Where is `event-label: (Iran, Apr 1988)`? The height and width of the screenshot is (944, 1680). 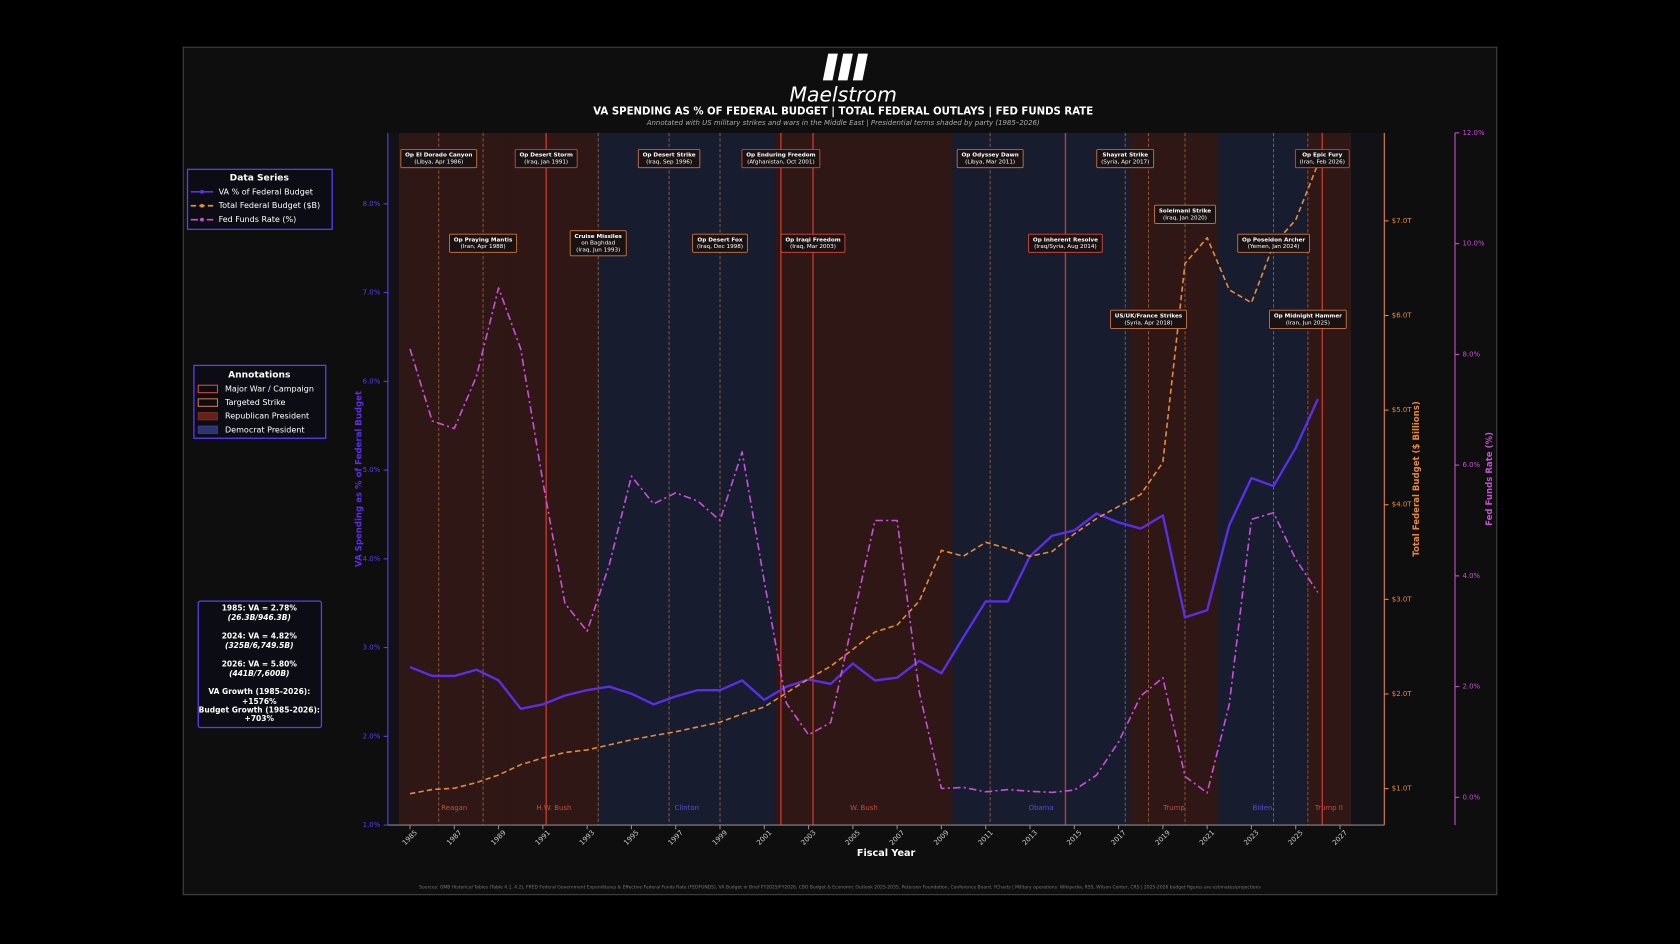 event-label: (Iran, Apr 1988) is located at coordinates (483, 247).